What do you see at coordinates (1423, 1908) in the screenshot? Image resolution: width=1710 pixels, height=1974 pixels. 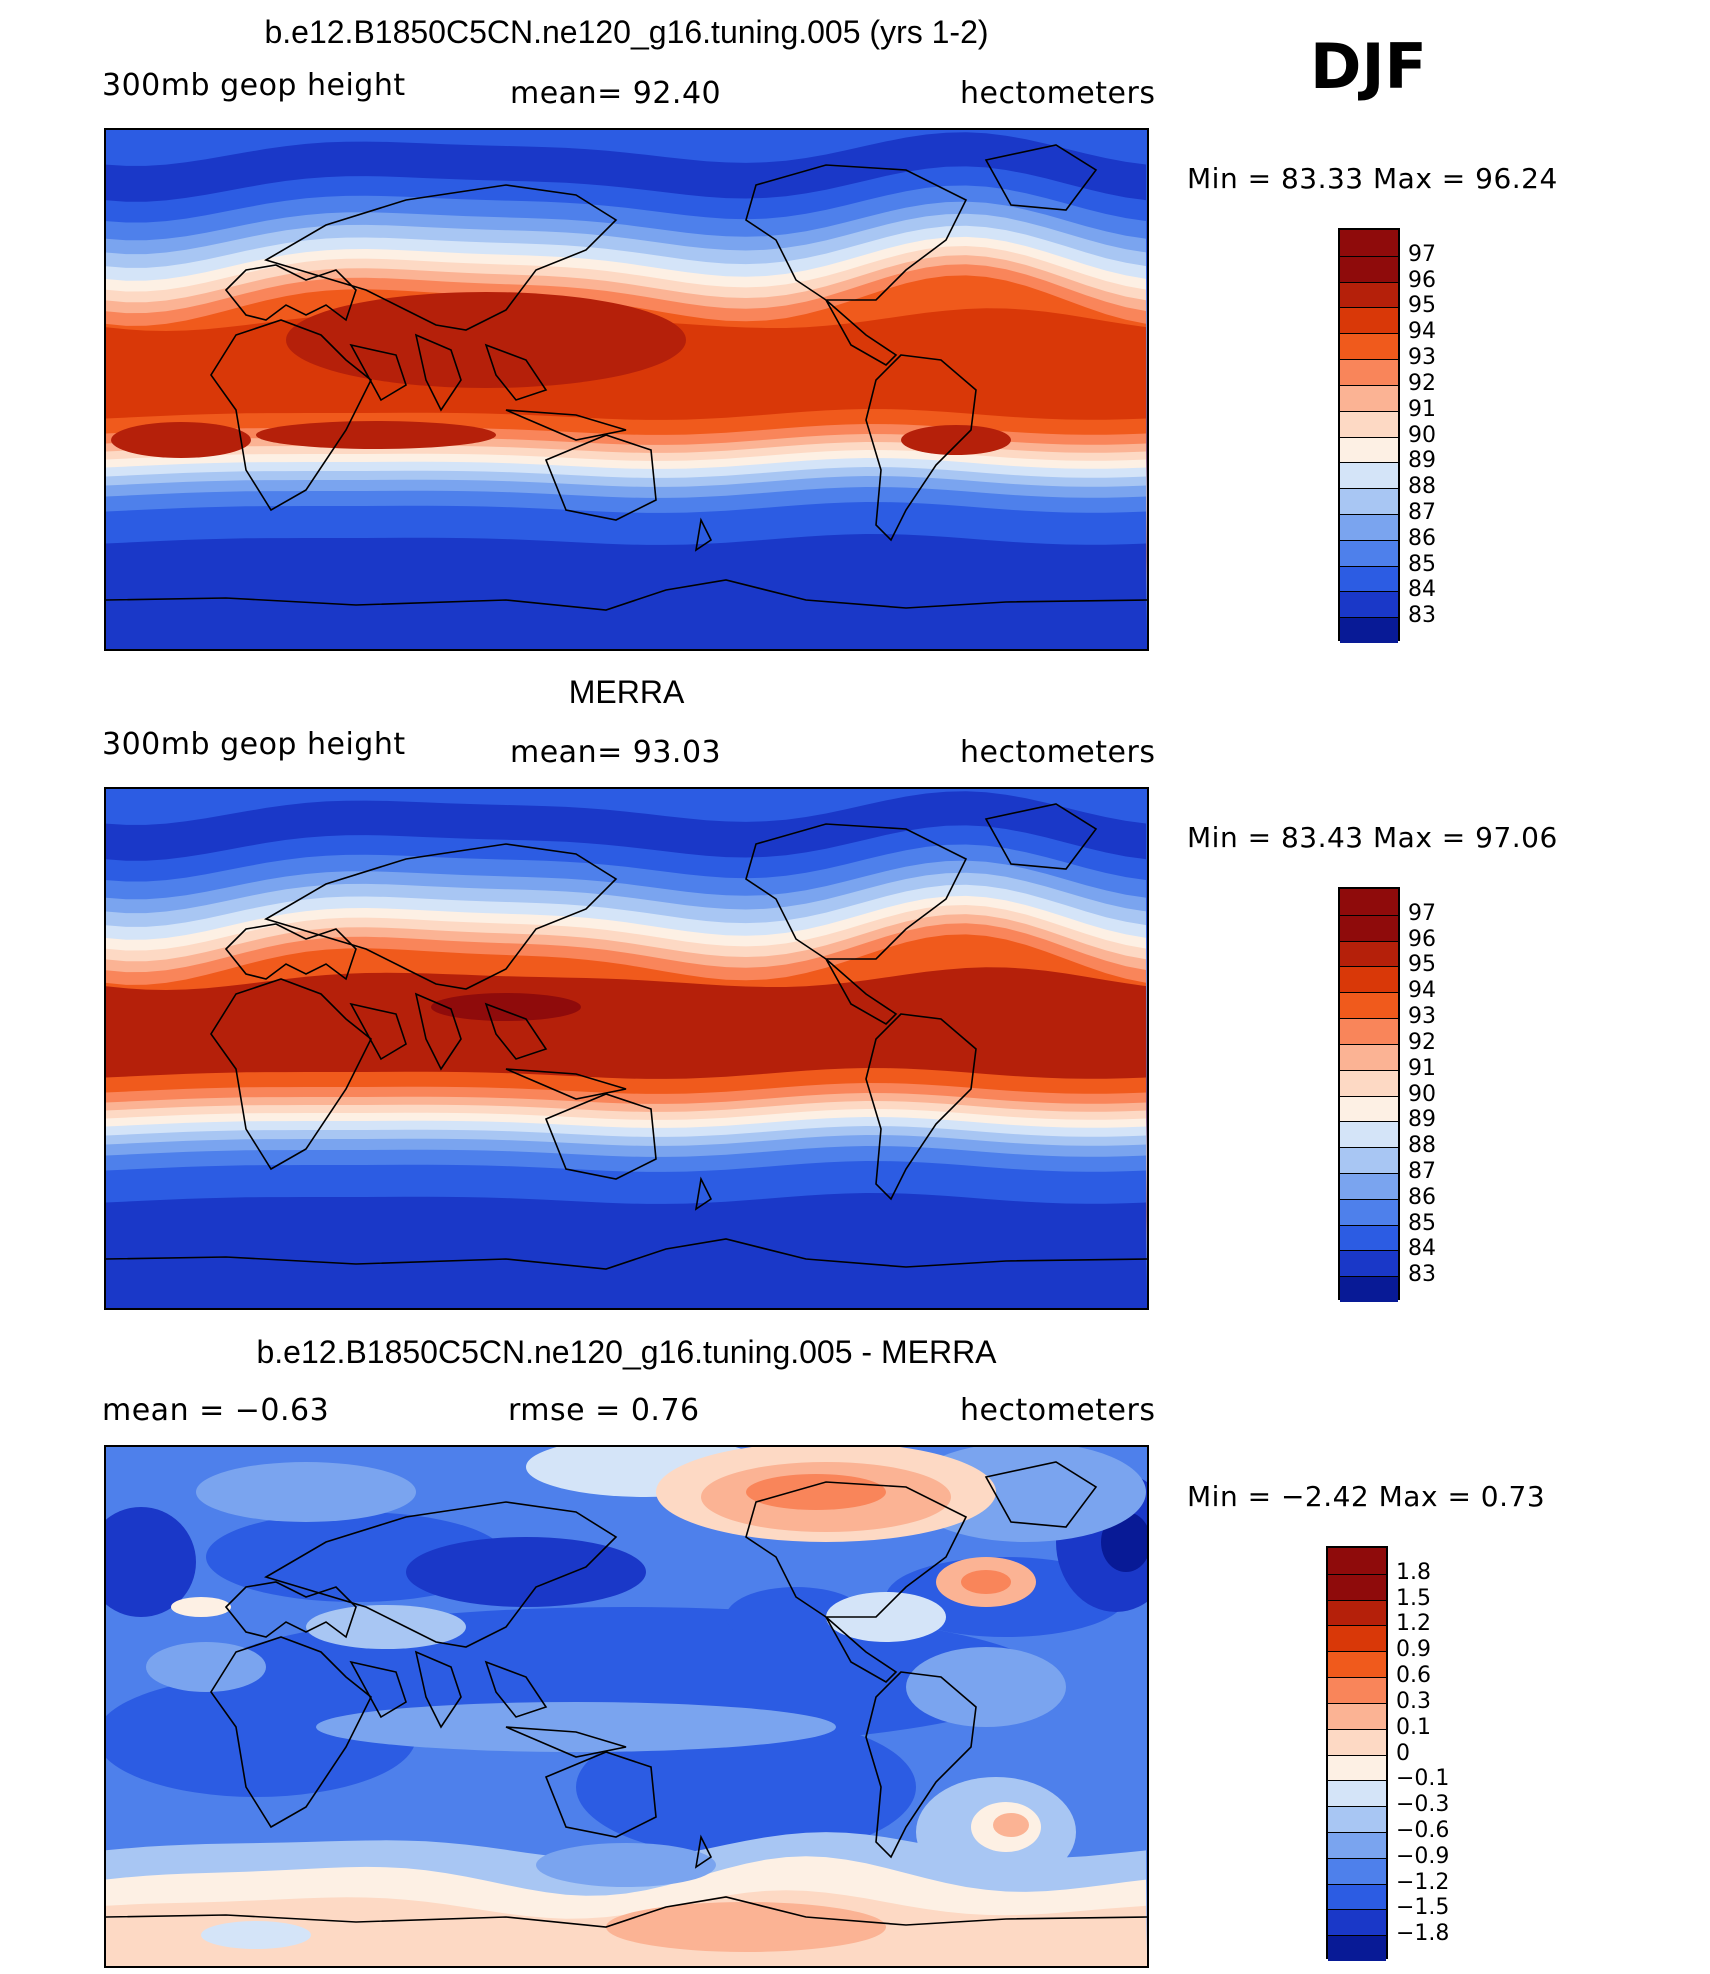 I see `colorbar-level-label: −1.5` at bounding box center [1423, 1908].